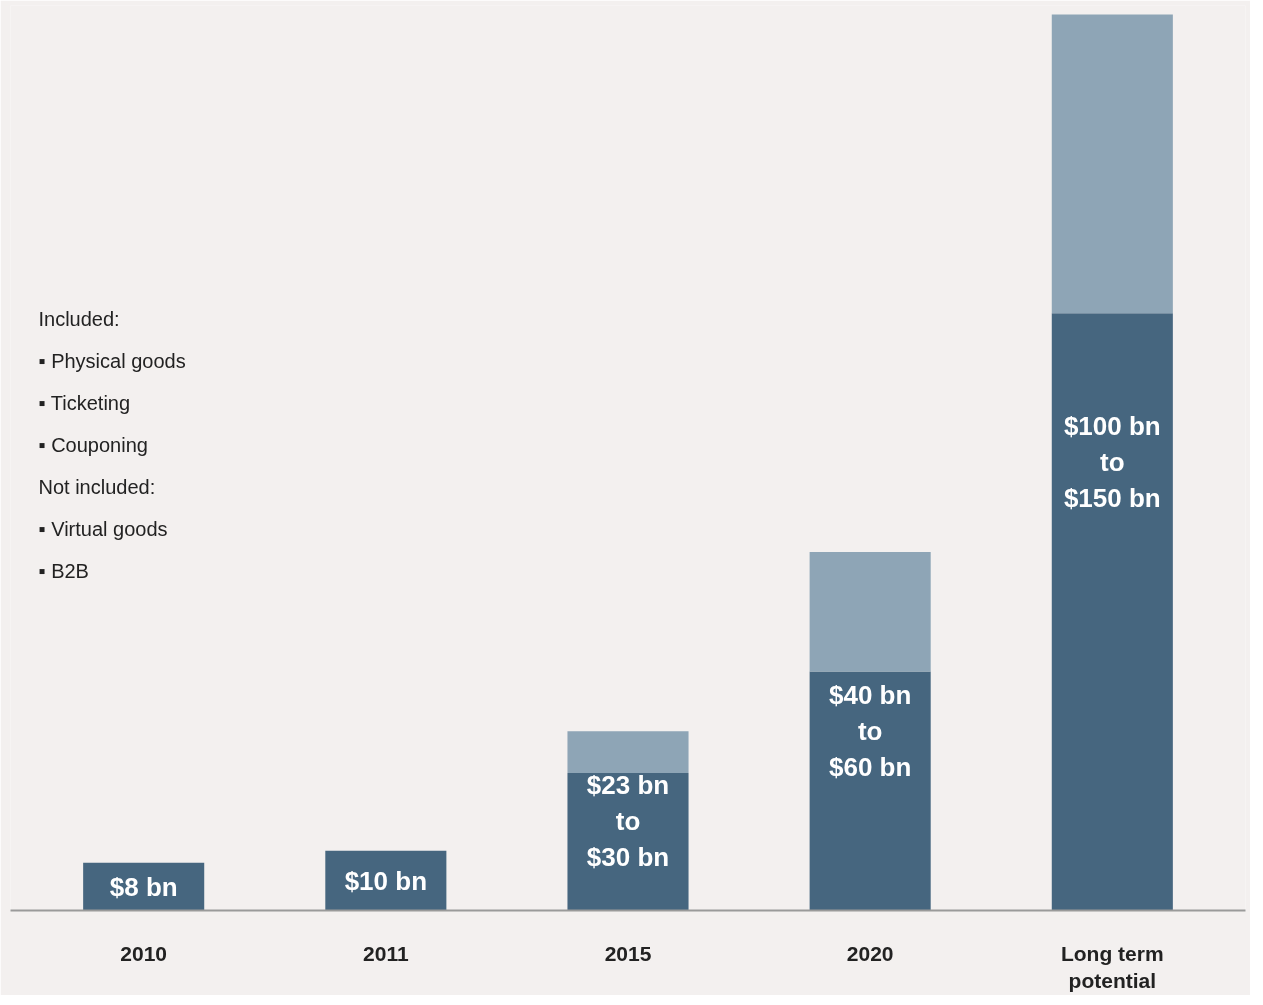  Describe the element at coordinates (144, 953) in the screenshot. I see `x-tick-label: 2010` at that location.